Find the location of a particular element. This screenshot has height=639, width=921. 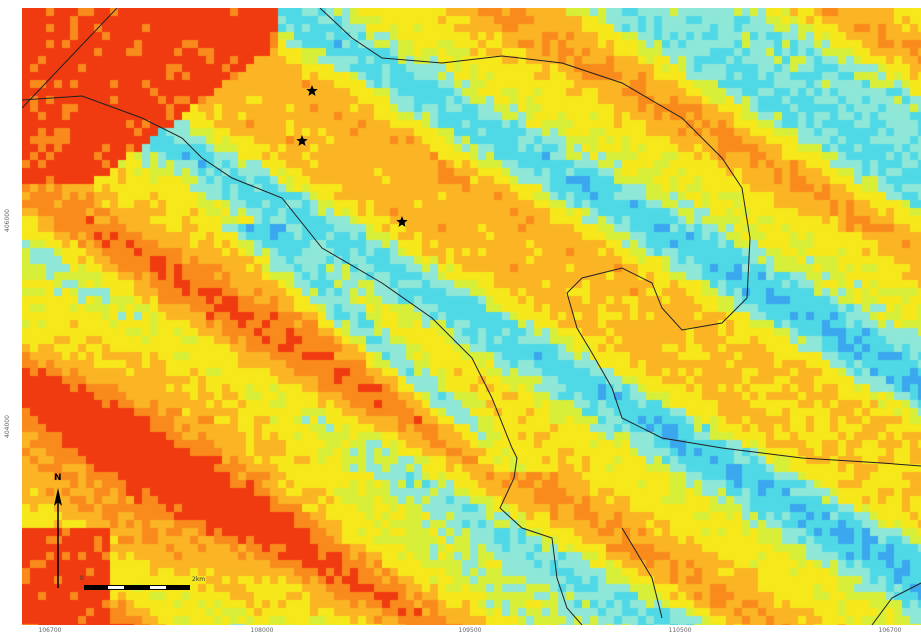

y-tick-2: 404000 is located at coordinates (7, 426).